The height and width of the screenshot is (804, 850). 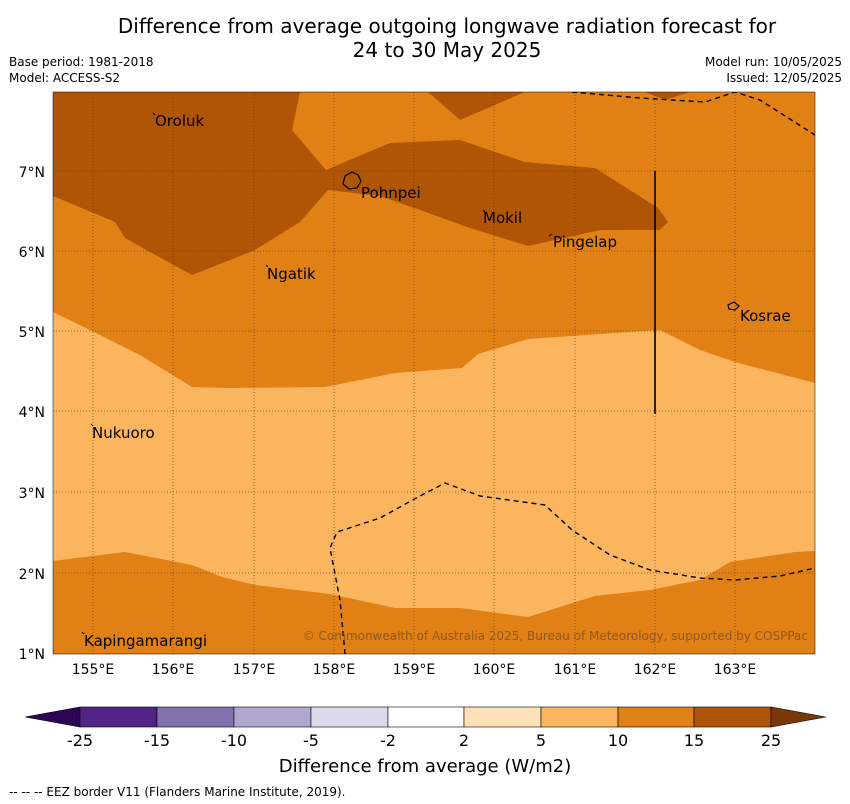 I want to click on place-label-oroluk: Oroluk, so click(x=179, y=121).